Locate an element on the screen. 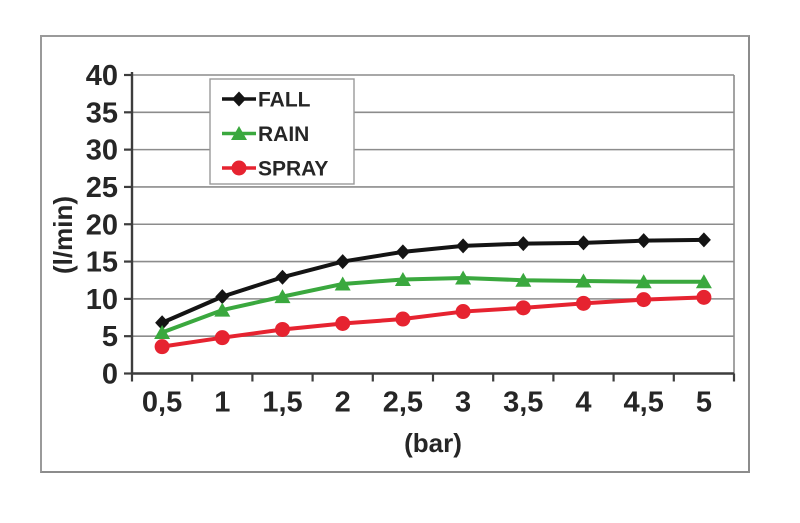 The width and height of the screenshot is (800, 523). x-tick-label: 3 is located at coordinates (463, 403).